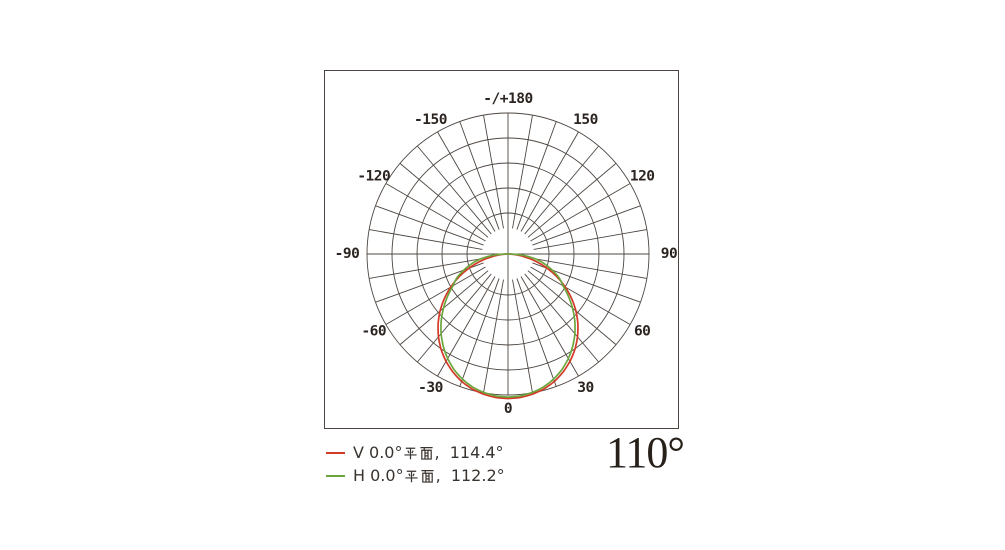  What do you see at coordinates (470, 475) in the screenshot?
I see `legend-label-h-suffix: , 112.2°` at bounding box center [470, 475].